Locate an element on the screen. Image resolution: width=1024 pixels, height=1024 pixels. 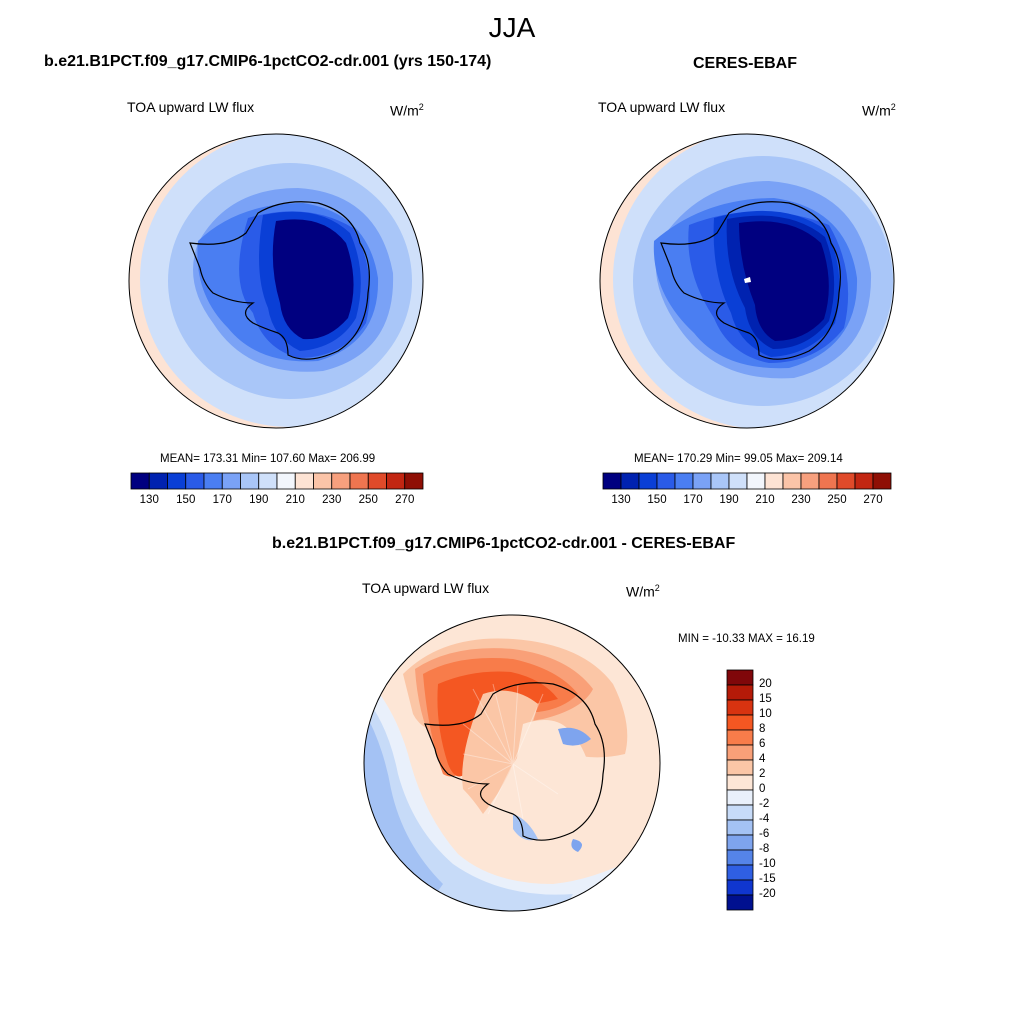
panel-2-map is located at coordinates (747, 281).